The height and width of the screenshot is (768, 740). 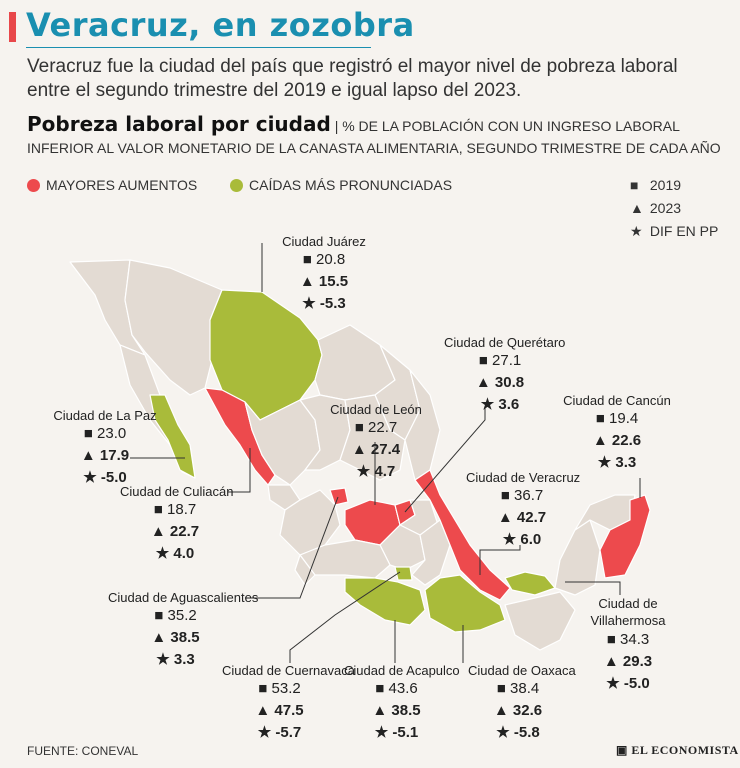 What do you see at coordinates (220, 25) in the screenshot?
I see `page-title: Veracruz, en zozobra` at bounding box center [220, 25].